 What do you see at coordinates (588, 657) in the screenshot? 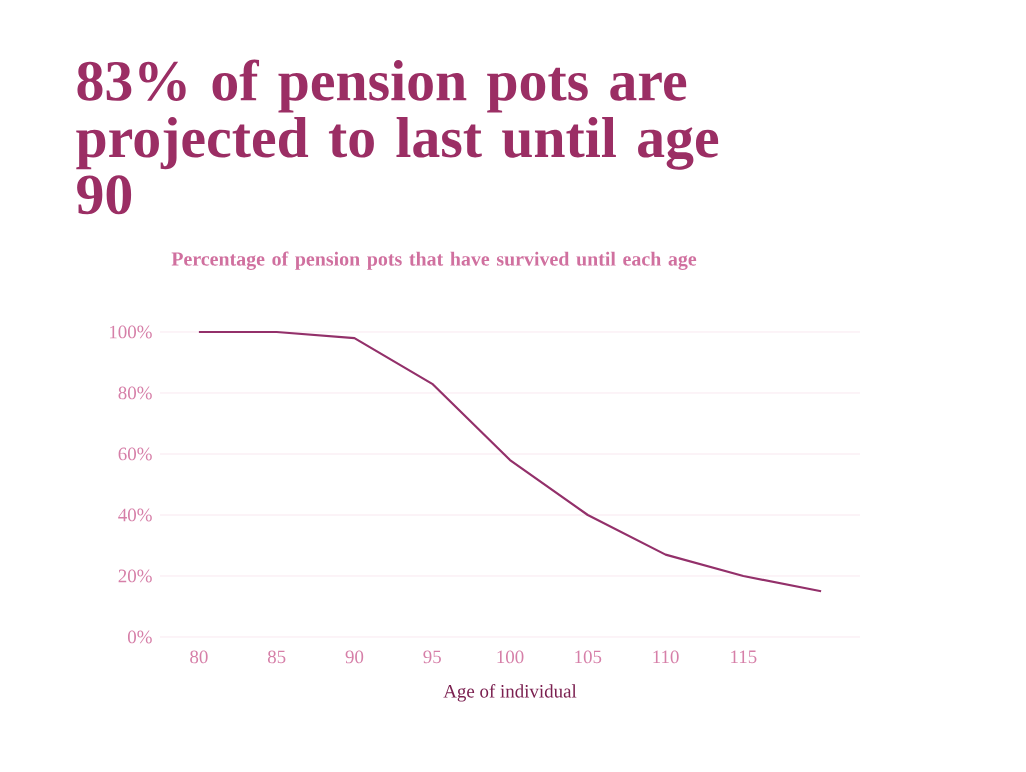
I see `x-tick-label: 105` at bounding box center [588, 657].